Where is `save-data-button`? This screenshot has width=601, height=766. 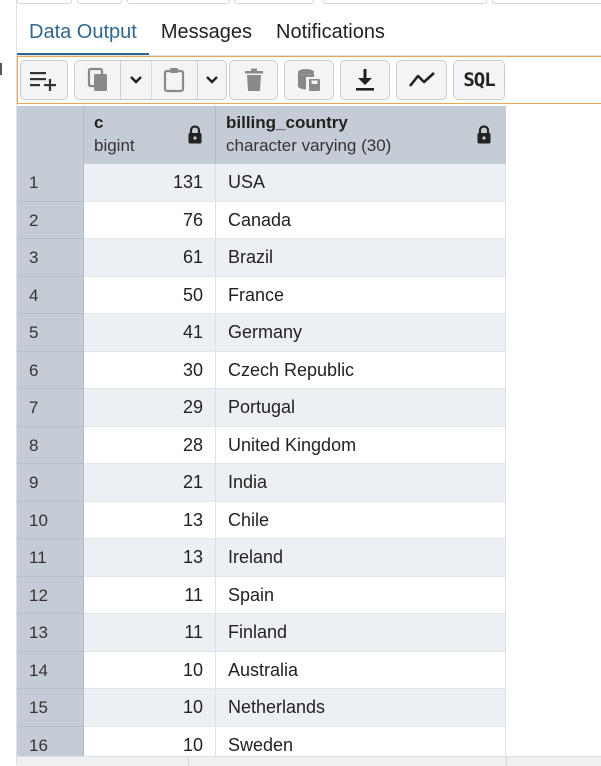 save-data-button is located at coordinates (309, 80).